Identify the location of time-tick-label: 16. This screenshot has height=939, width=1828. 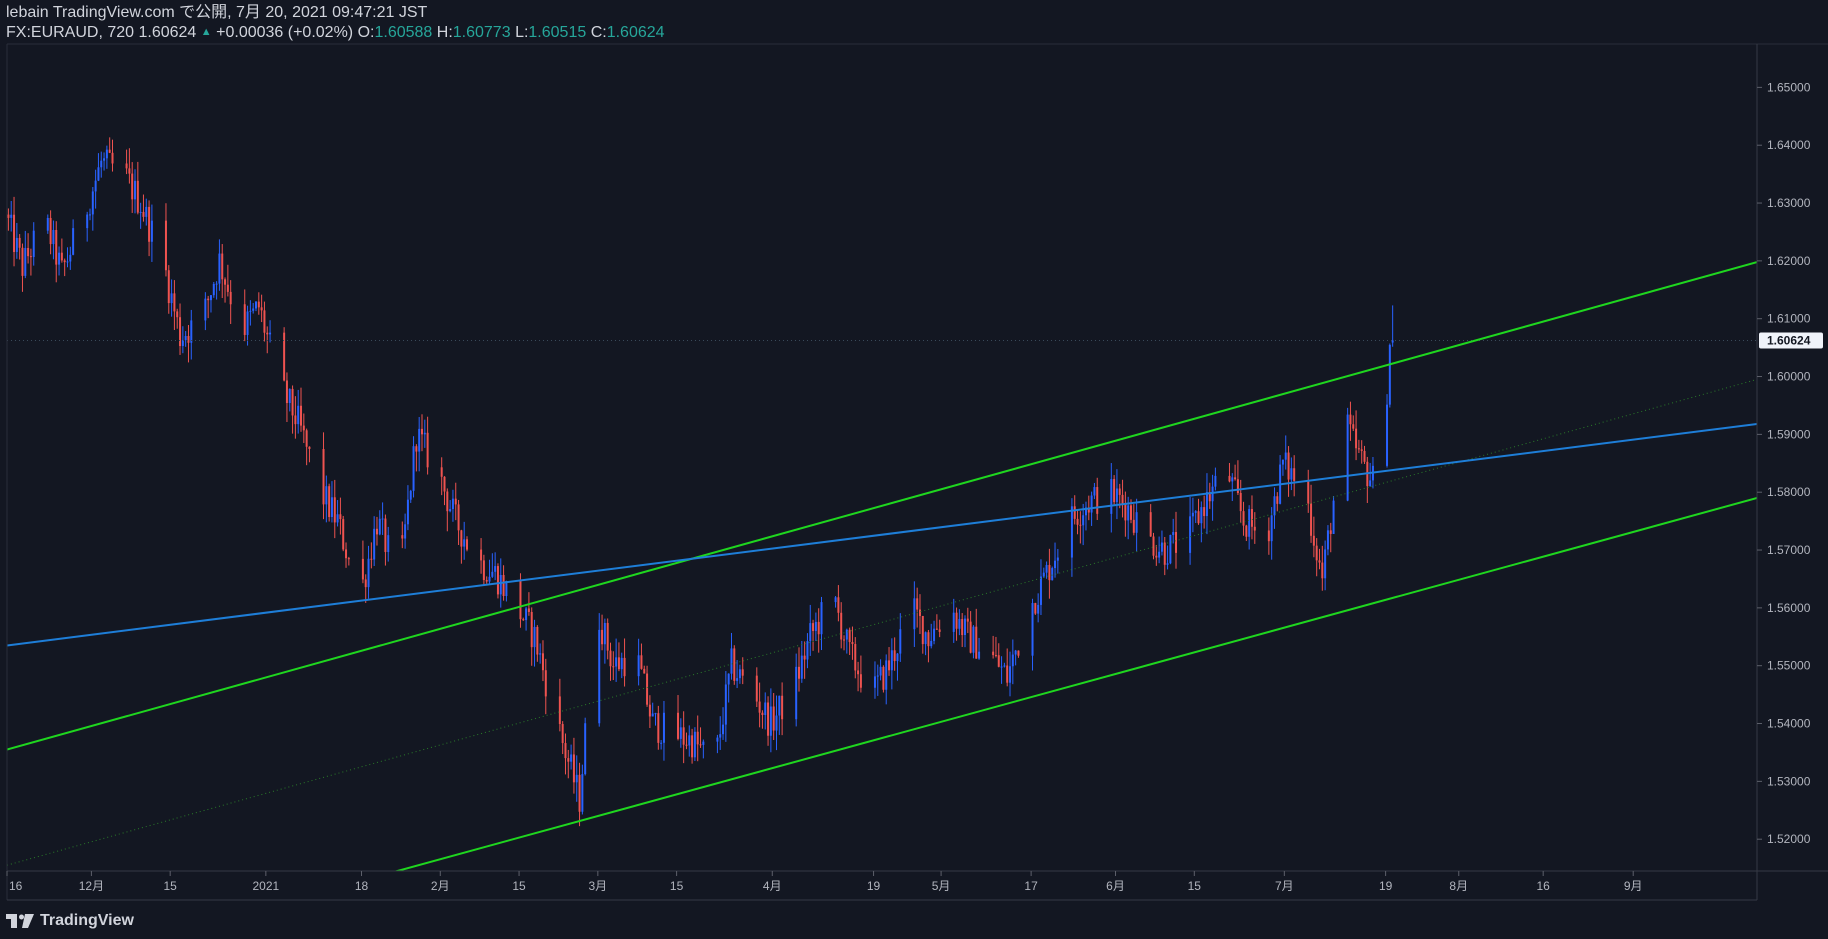
(1543, 886).